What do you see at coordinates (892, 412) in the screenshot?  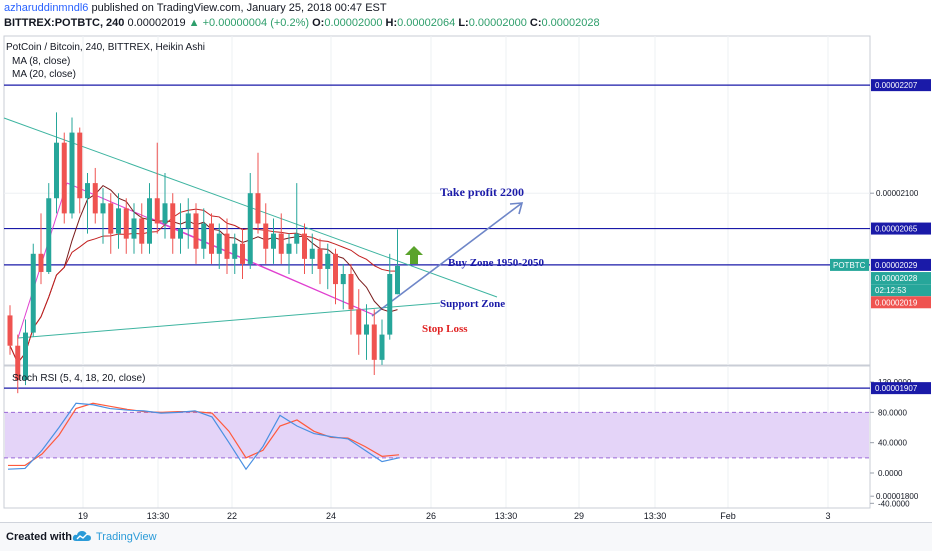 I see `rsi-tick-label: 80.0000` at bounding box center [892, 412].